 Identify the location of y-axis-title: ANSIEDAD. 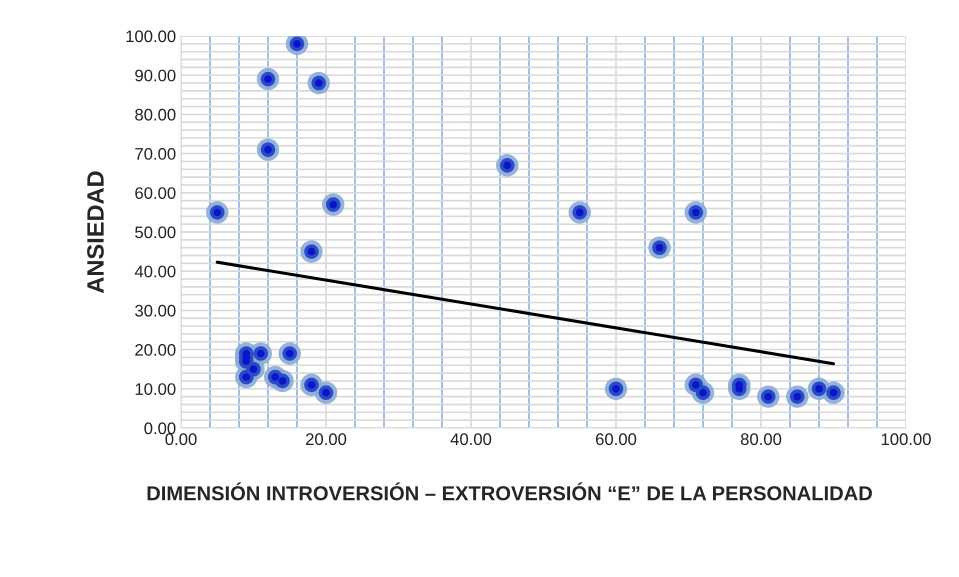
(95, 232).